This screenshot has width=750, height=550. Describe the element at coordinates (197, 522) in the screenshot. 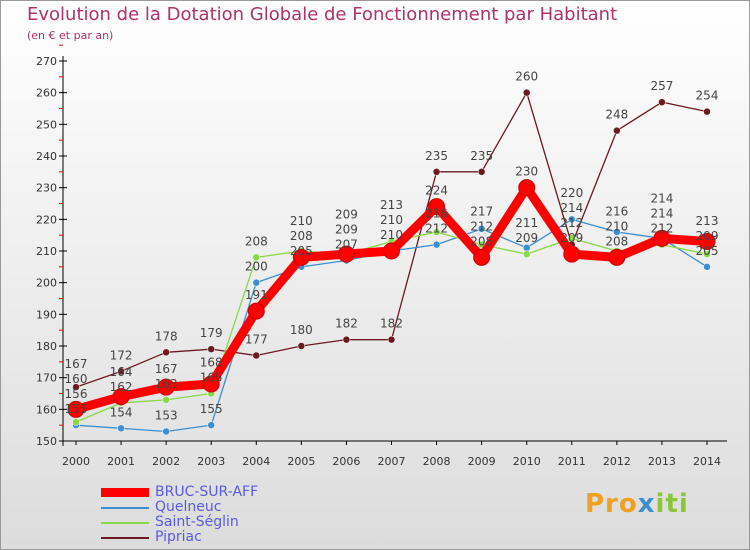

I see `legend-label: Saint-Séglin` at that location.